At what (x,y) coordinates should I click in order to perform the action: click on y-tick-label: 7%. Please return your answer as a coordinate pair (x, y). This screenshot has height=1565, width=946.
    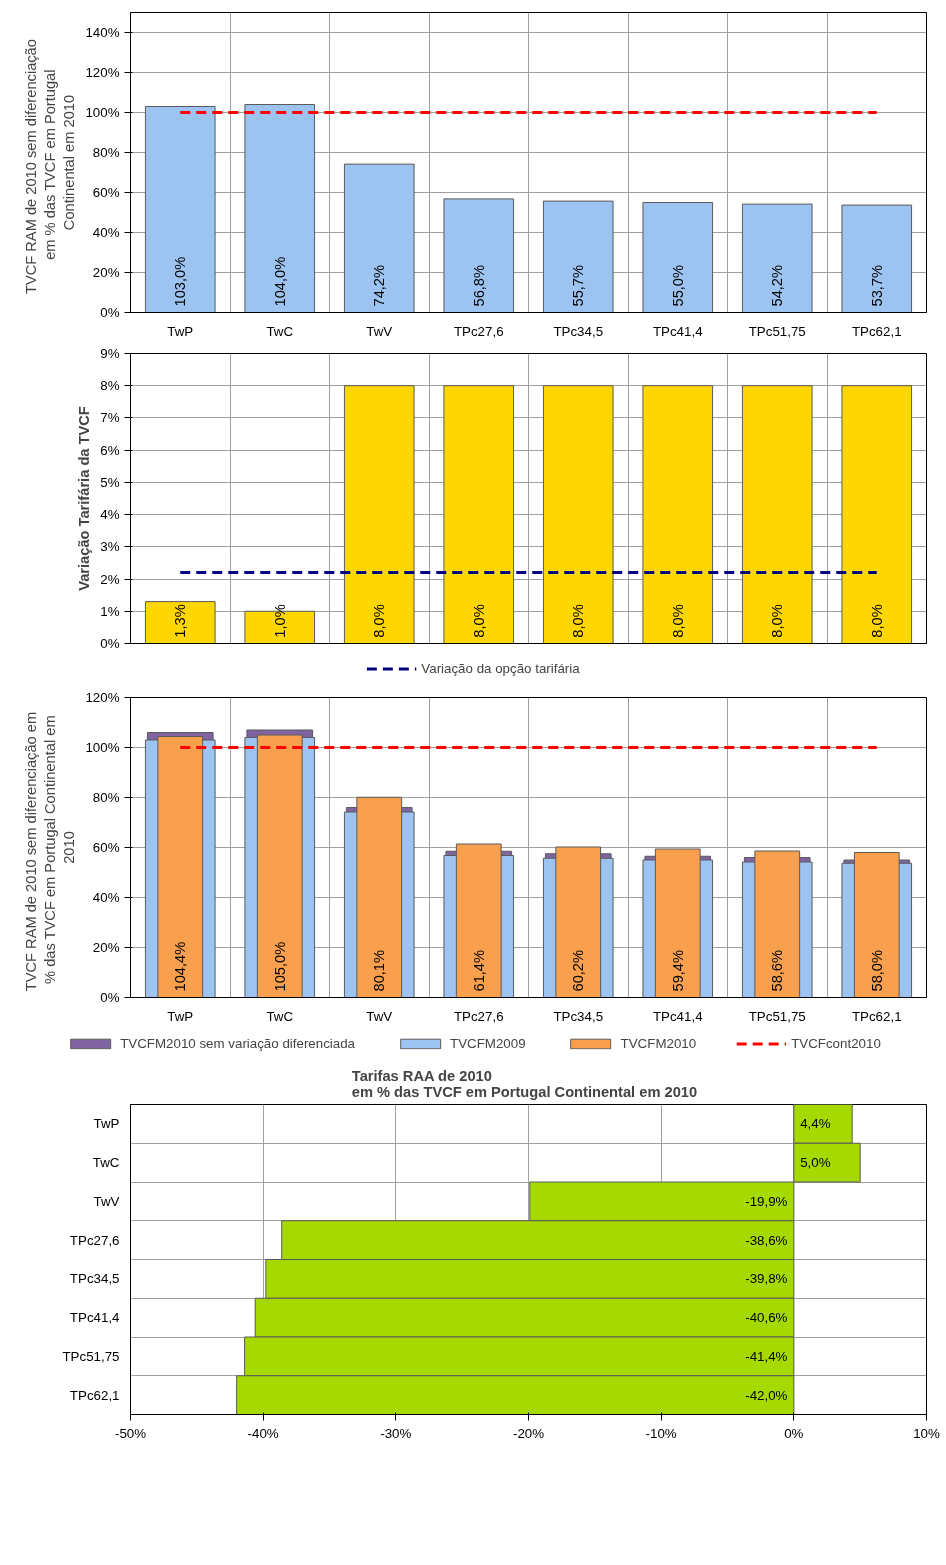
    Looking at the image, I should click on (110, 418).